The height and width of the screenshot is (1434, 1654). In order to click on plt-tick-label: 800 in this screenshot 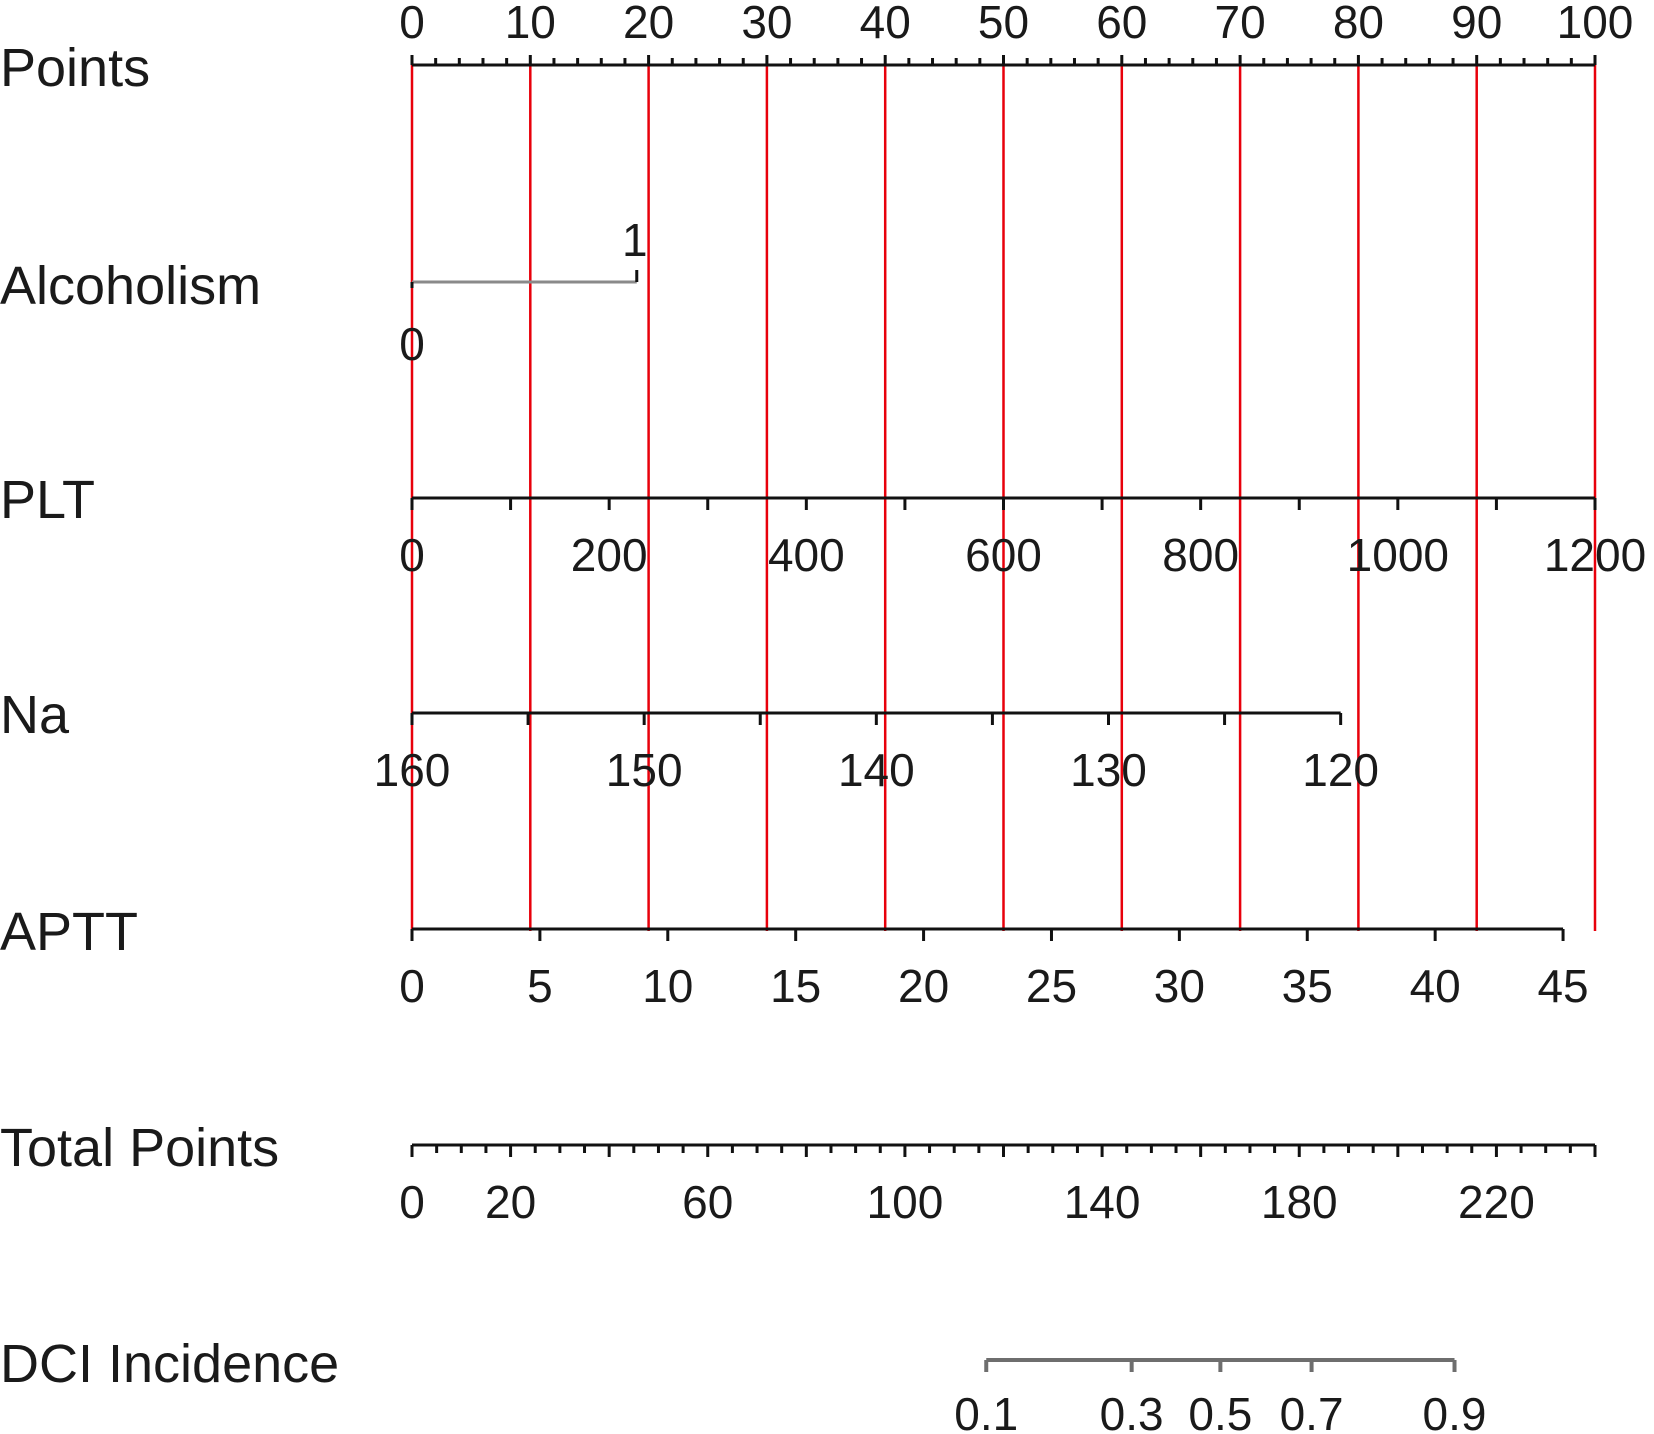, I will do `click(1200, 555)`.